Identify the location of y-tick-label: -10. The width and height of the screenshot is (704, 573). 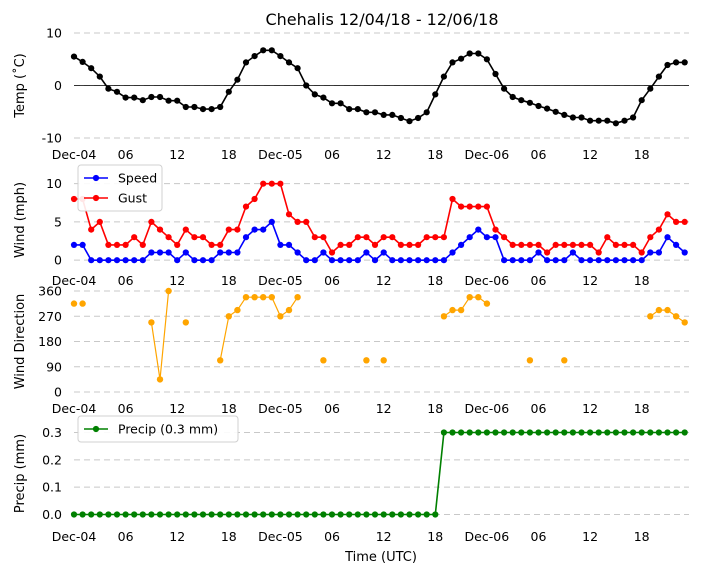
(52, 138).